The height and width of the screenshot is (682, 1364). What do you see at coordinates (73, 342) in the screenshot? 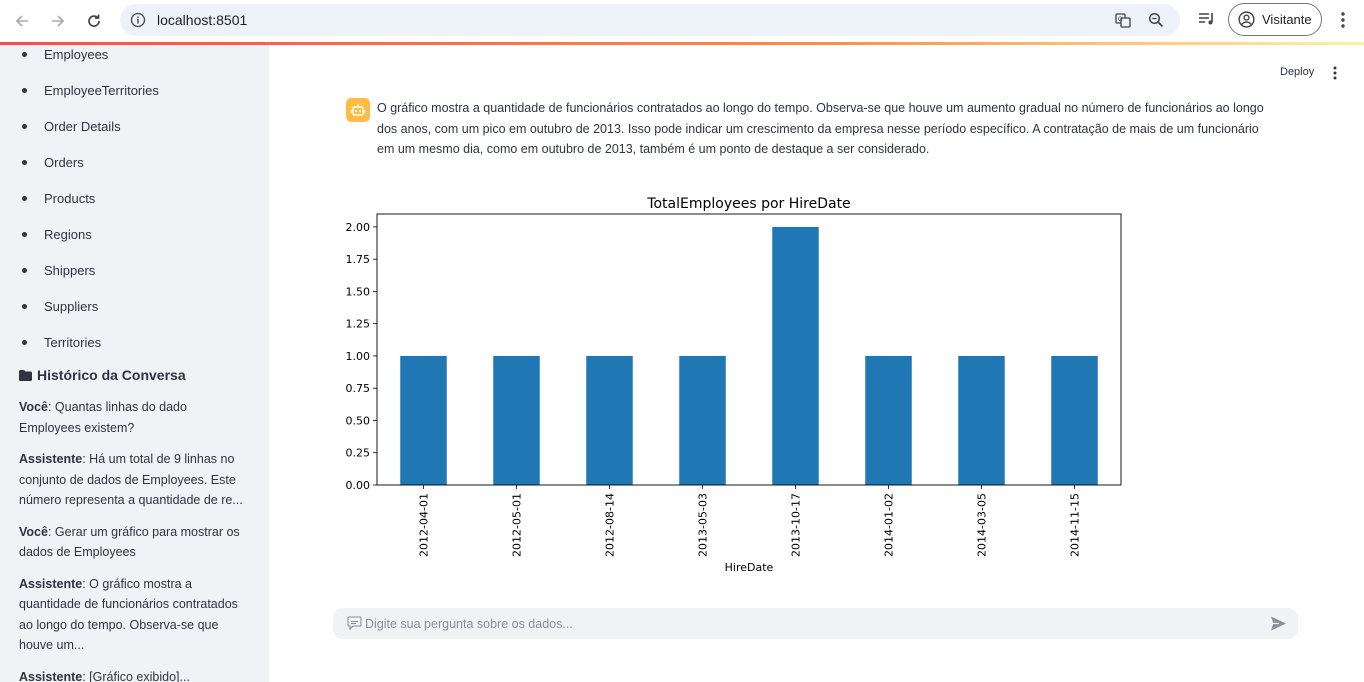
I see `table-name: Territories` at bounding box center [73, 342].